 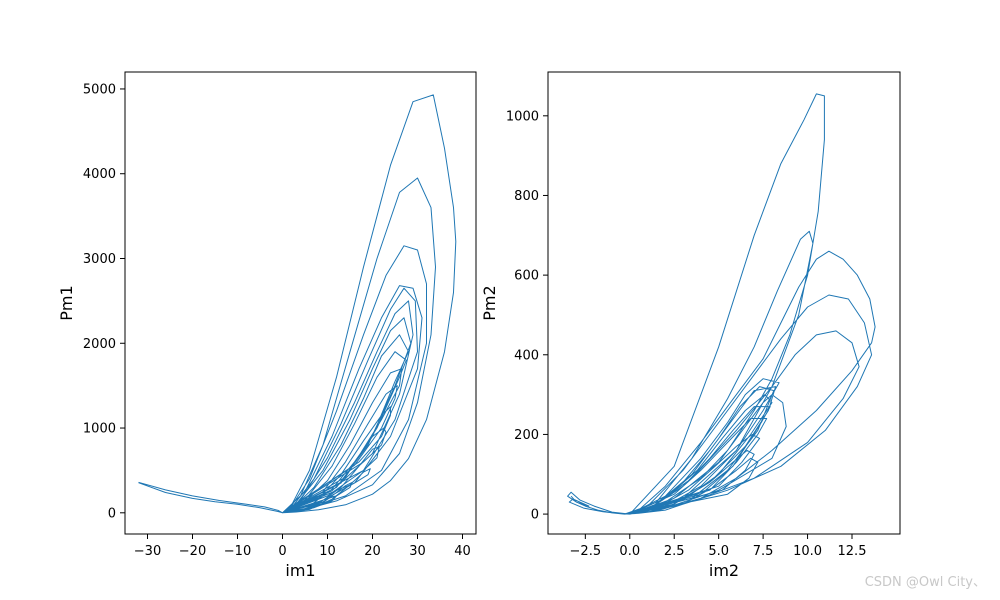 I want to click on right-y-tick-label: 400, so click(x=526, y=355).